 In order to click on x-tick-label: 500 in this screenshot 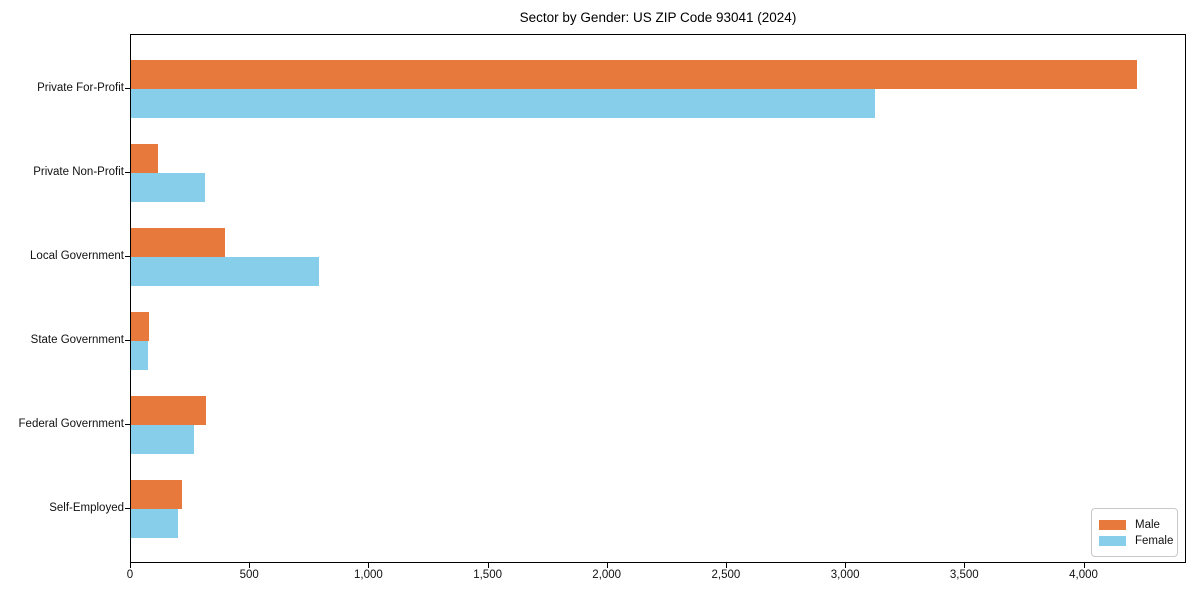, I will do `click(249, 575)`.